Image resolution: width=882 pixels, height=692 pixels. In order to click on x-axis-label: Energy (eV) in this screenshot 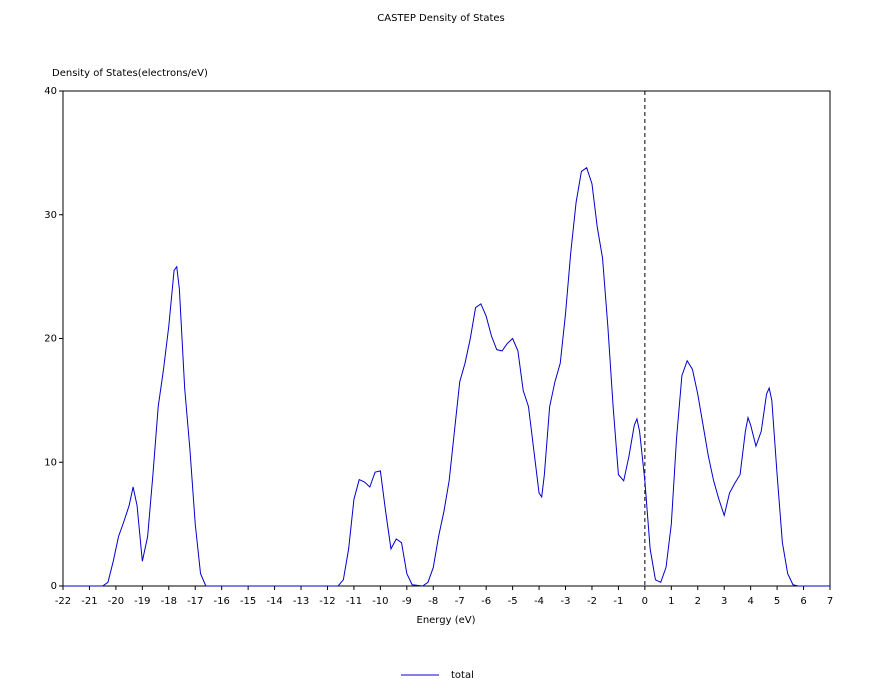, I will do `click(446, 620)`.